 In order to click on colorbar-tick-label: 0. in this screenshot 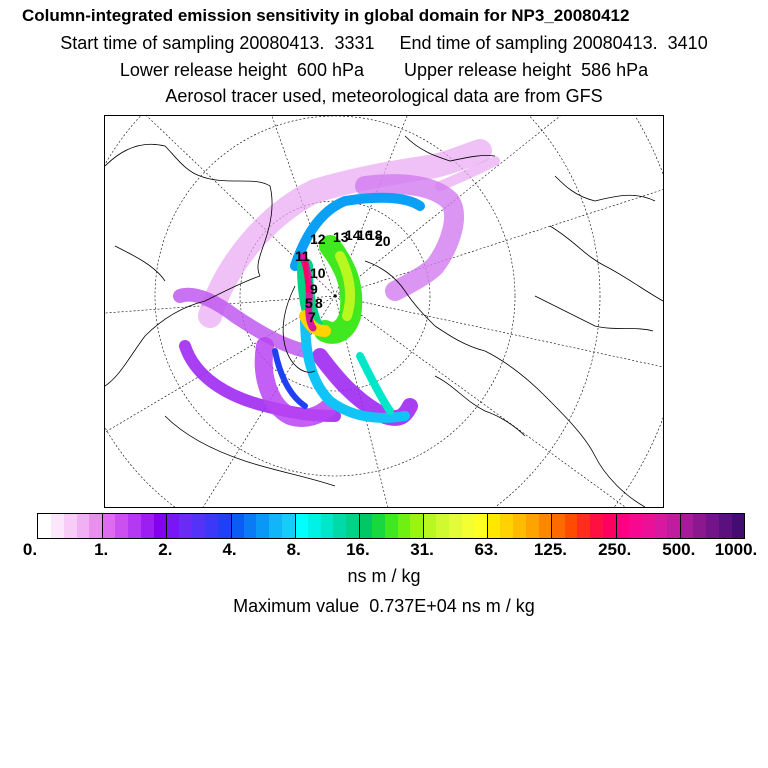, I will do `click(30, 549)`.